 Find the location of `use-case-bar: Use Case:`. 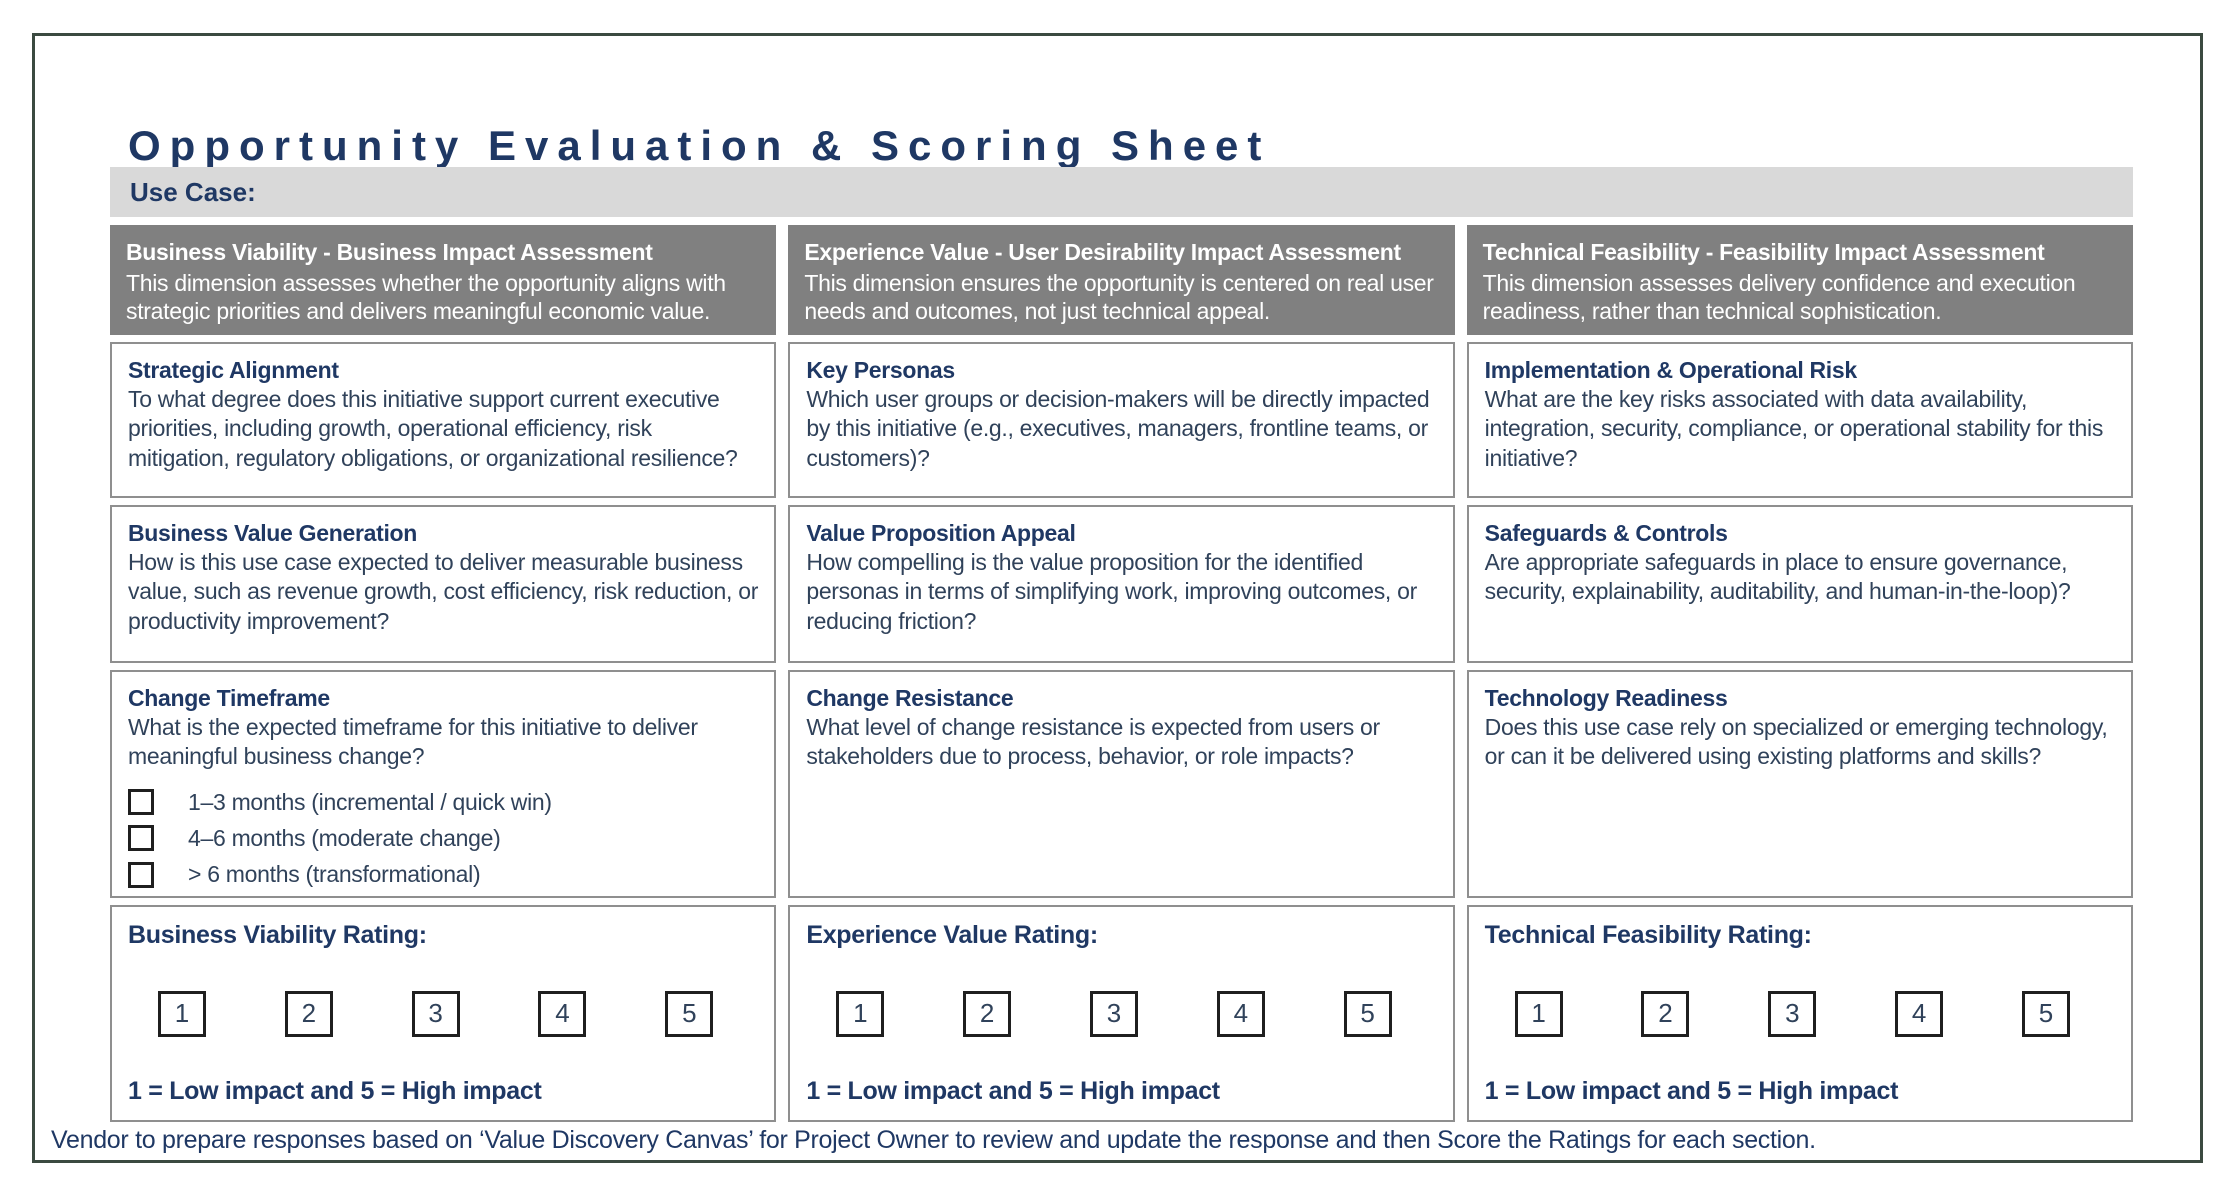

use-case-bar: Use Case: is located at coordinates (1121, 192).